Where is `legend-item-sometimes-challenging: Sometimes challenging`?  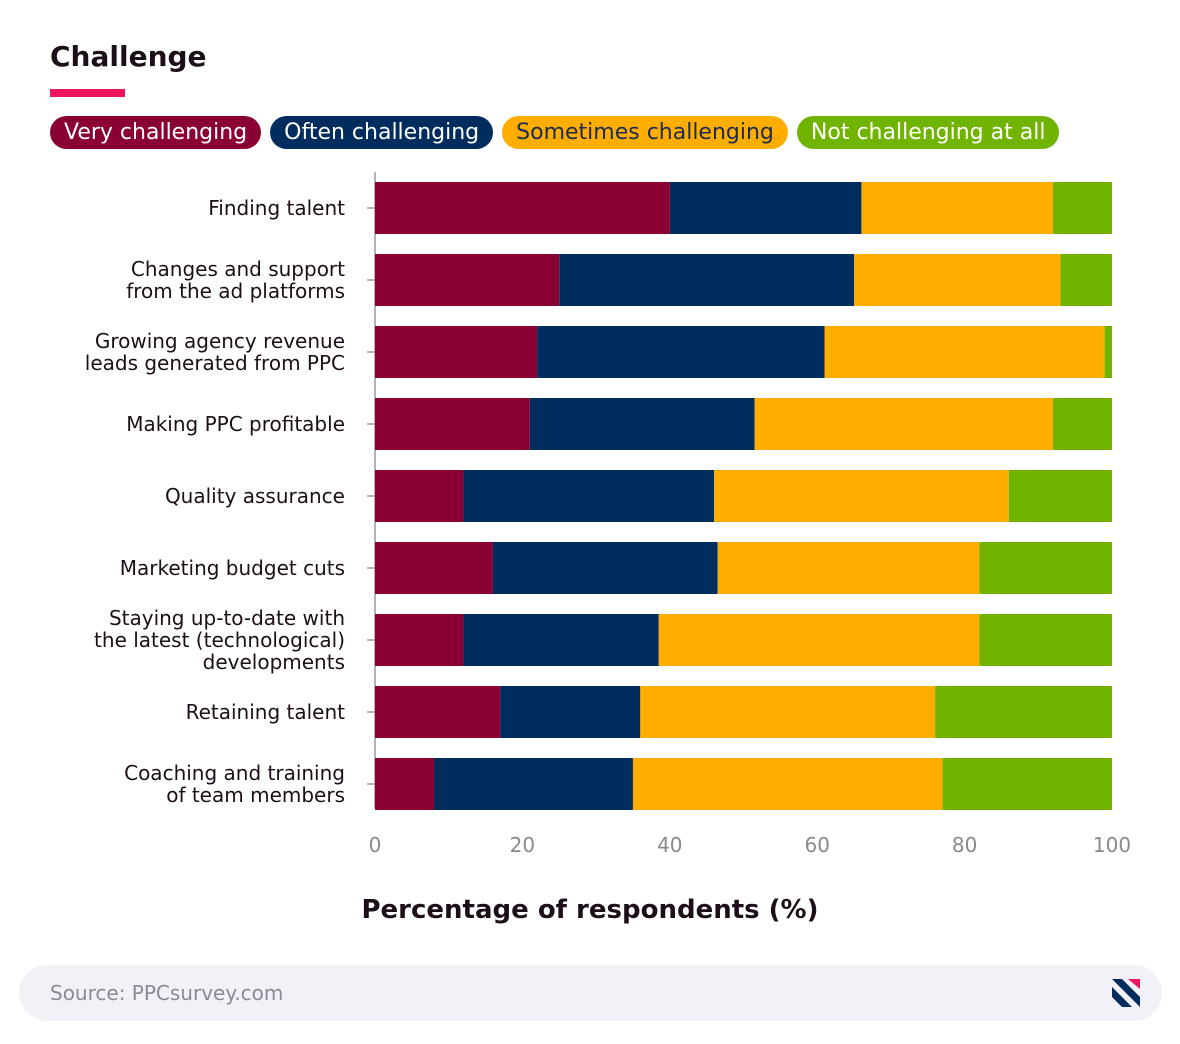 legend-item-sometimes-challenging: Sometimes challenging is located at coordinates (645, 132).